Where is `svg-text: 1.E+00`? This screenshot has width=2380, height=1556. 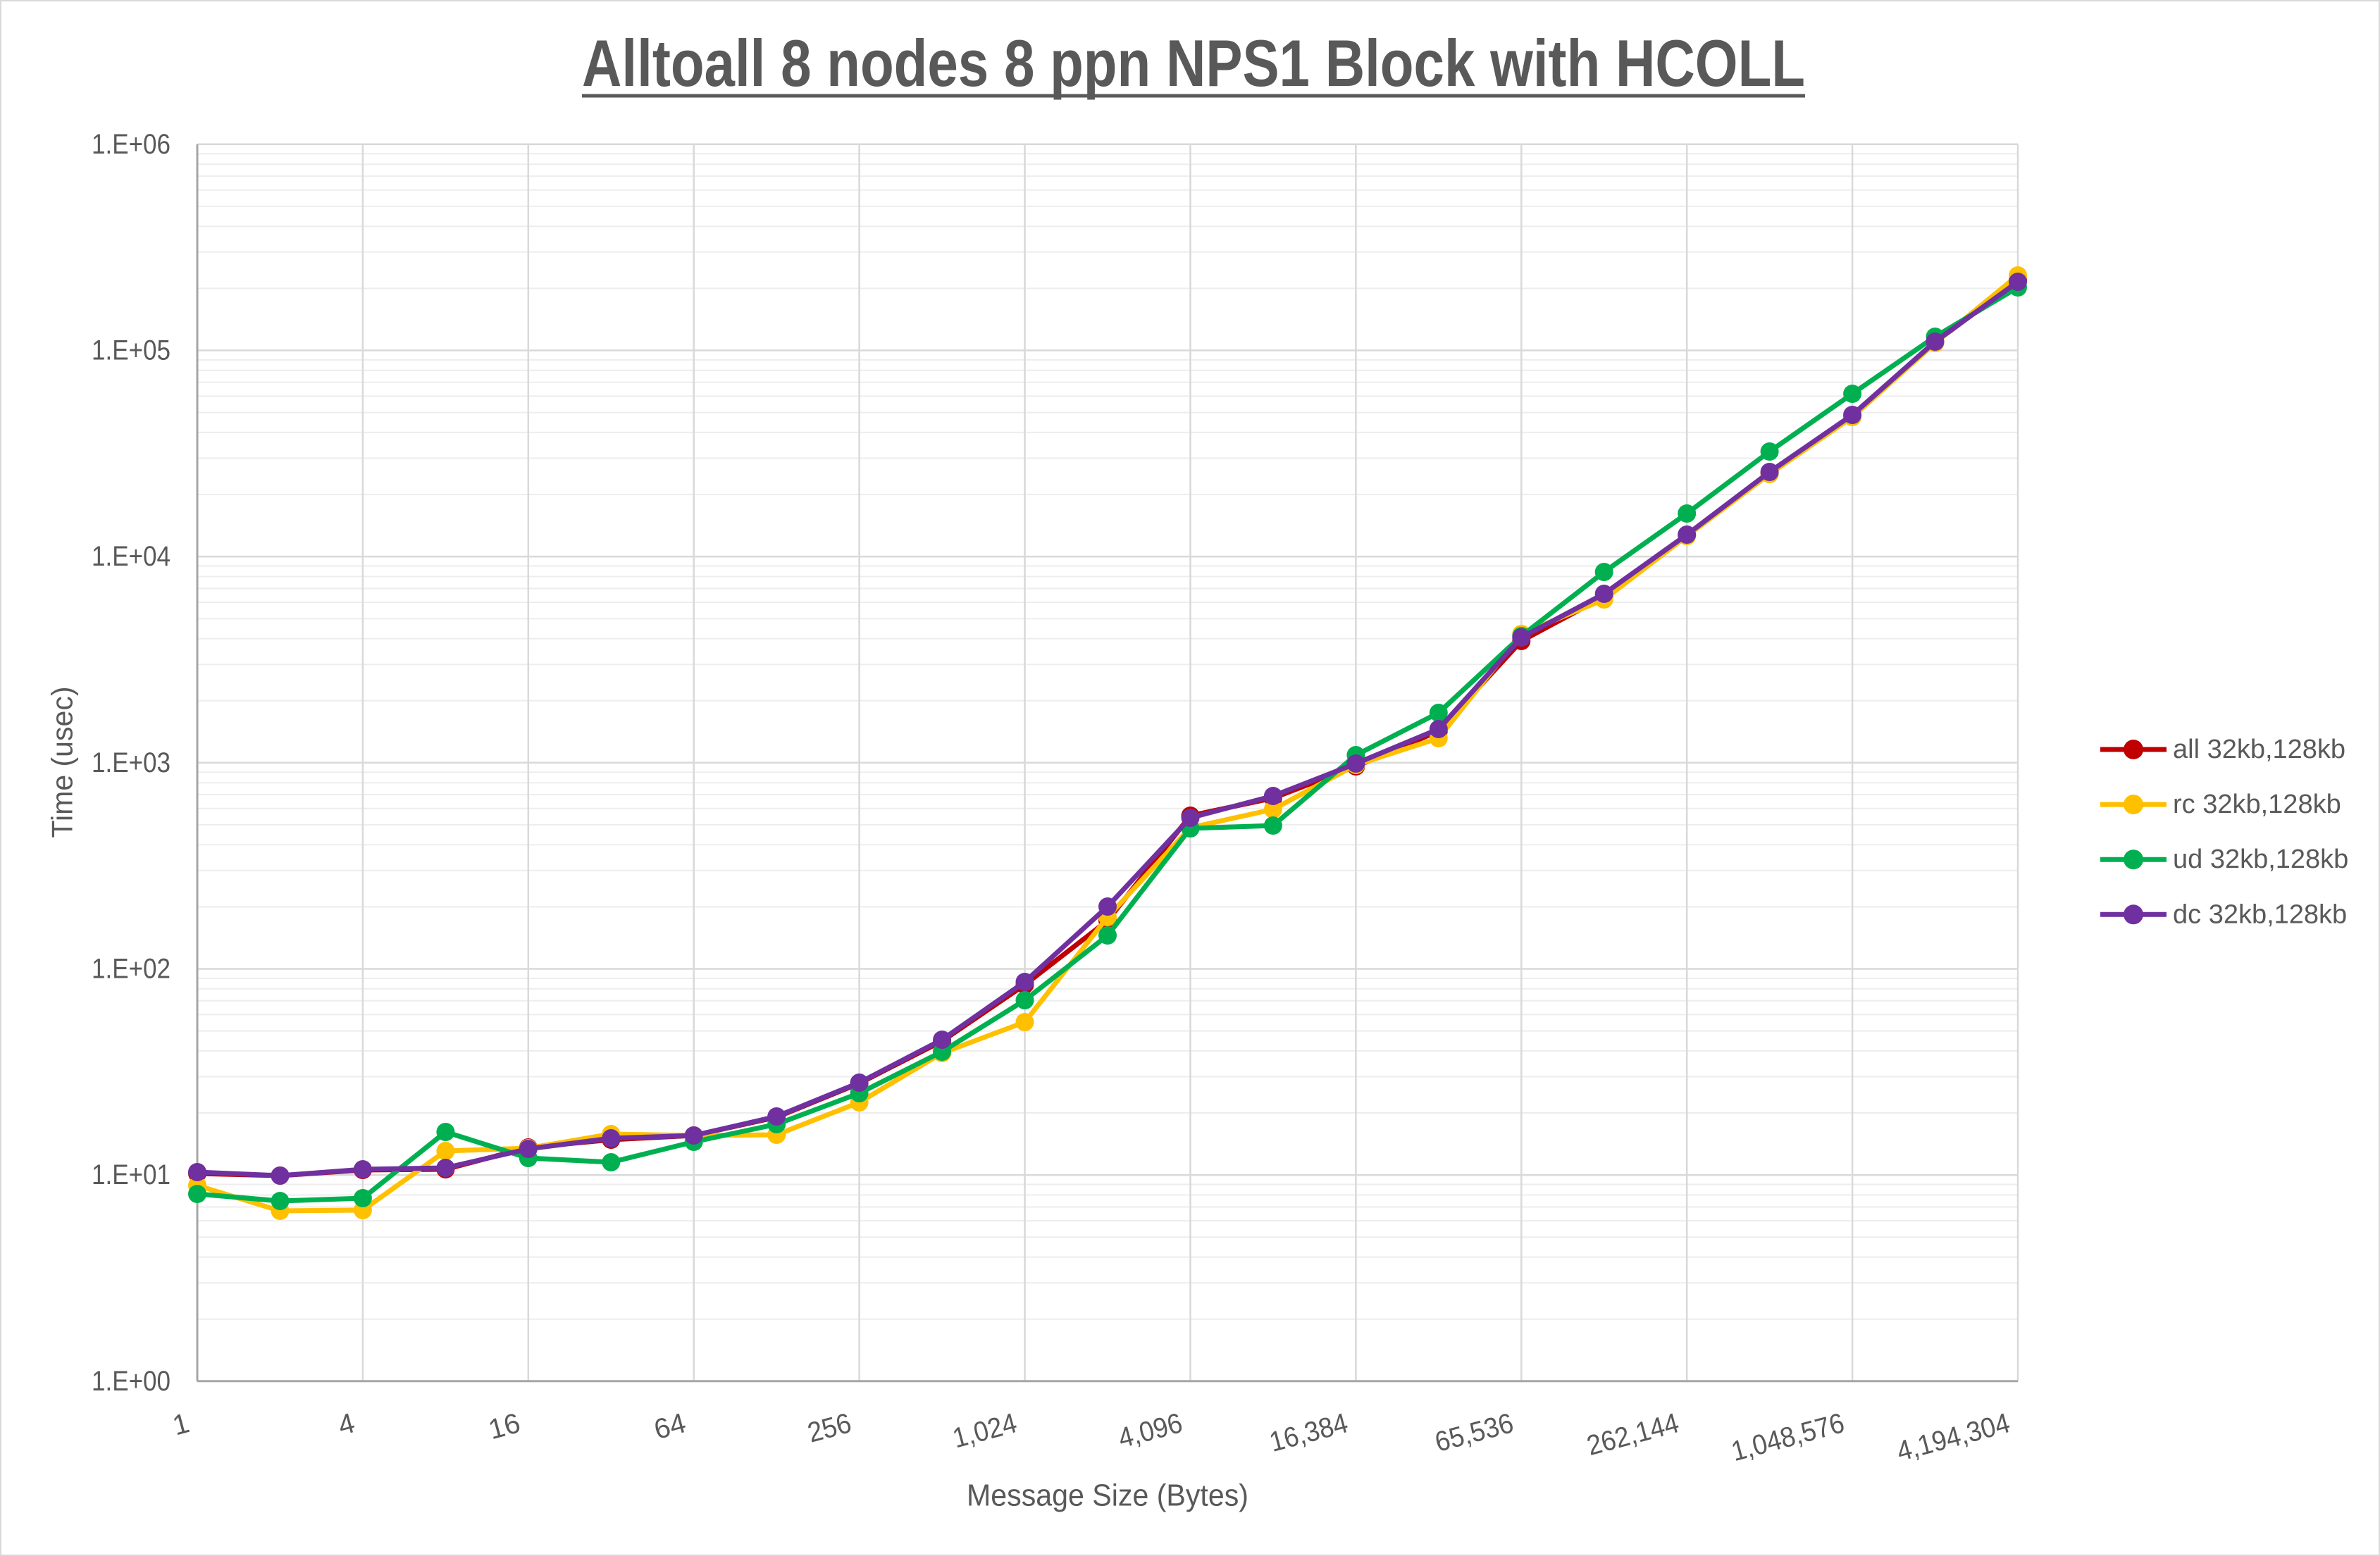 svg-text: 1.E+00 is located at coordinates (131, 1381).